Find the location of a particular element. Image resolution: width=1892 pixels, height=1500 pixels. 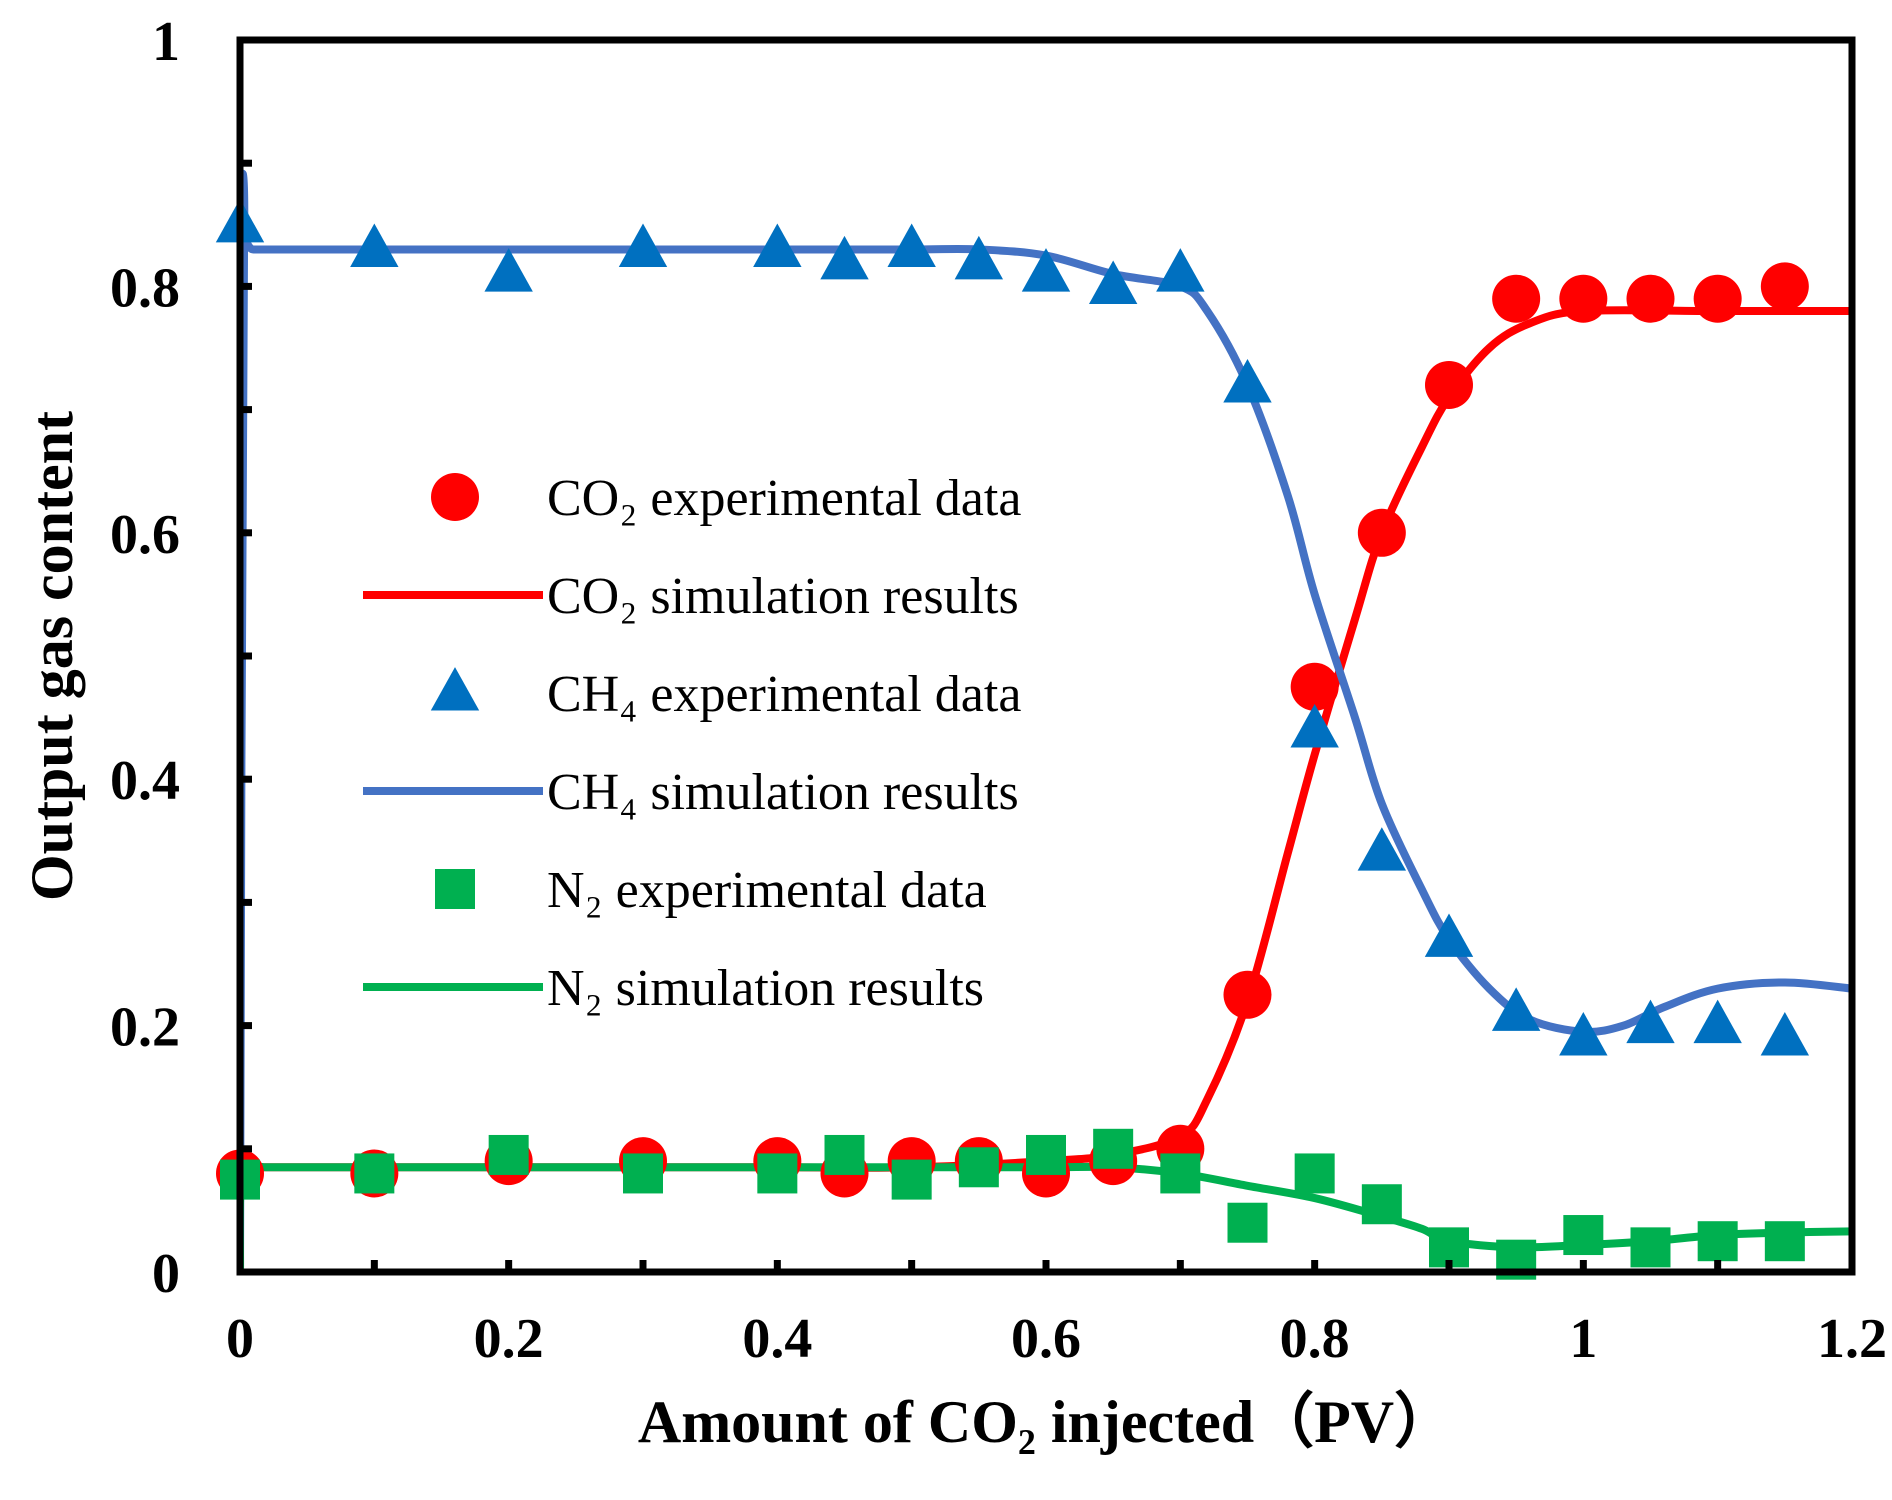

legend-label: CH₄ simulation results is located at coordinates (783, 792).